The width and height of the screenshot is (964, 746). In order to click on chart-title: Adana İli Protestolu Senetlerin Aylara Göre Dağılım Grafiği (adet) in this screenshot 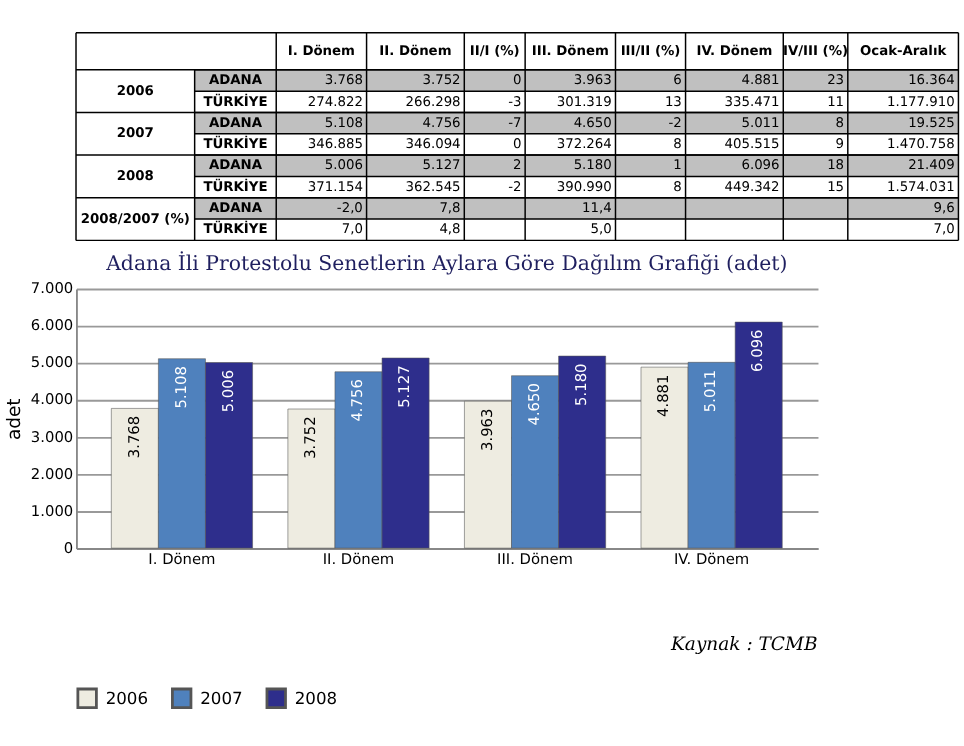, I will do `click(446, 263)`.